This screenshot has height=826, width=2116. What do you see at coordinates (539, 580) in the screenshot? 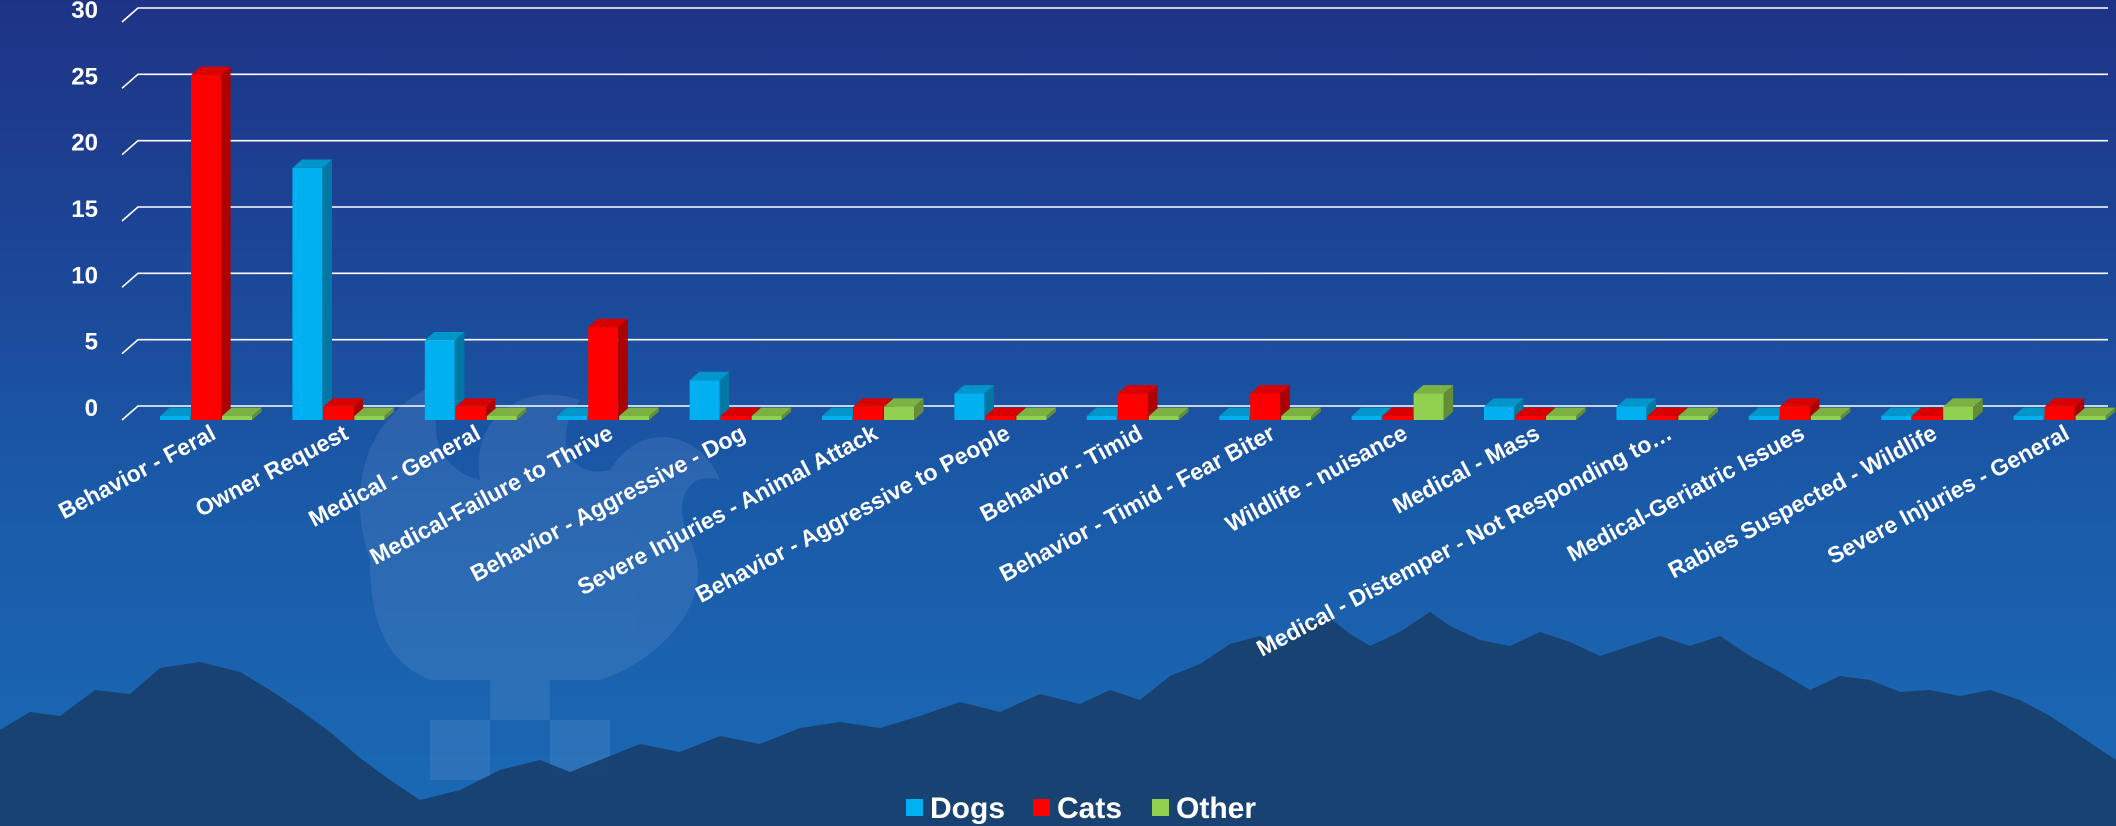
I see `background-emblem` at bounding box center [539, 580].